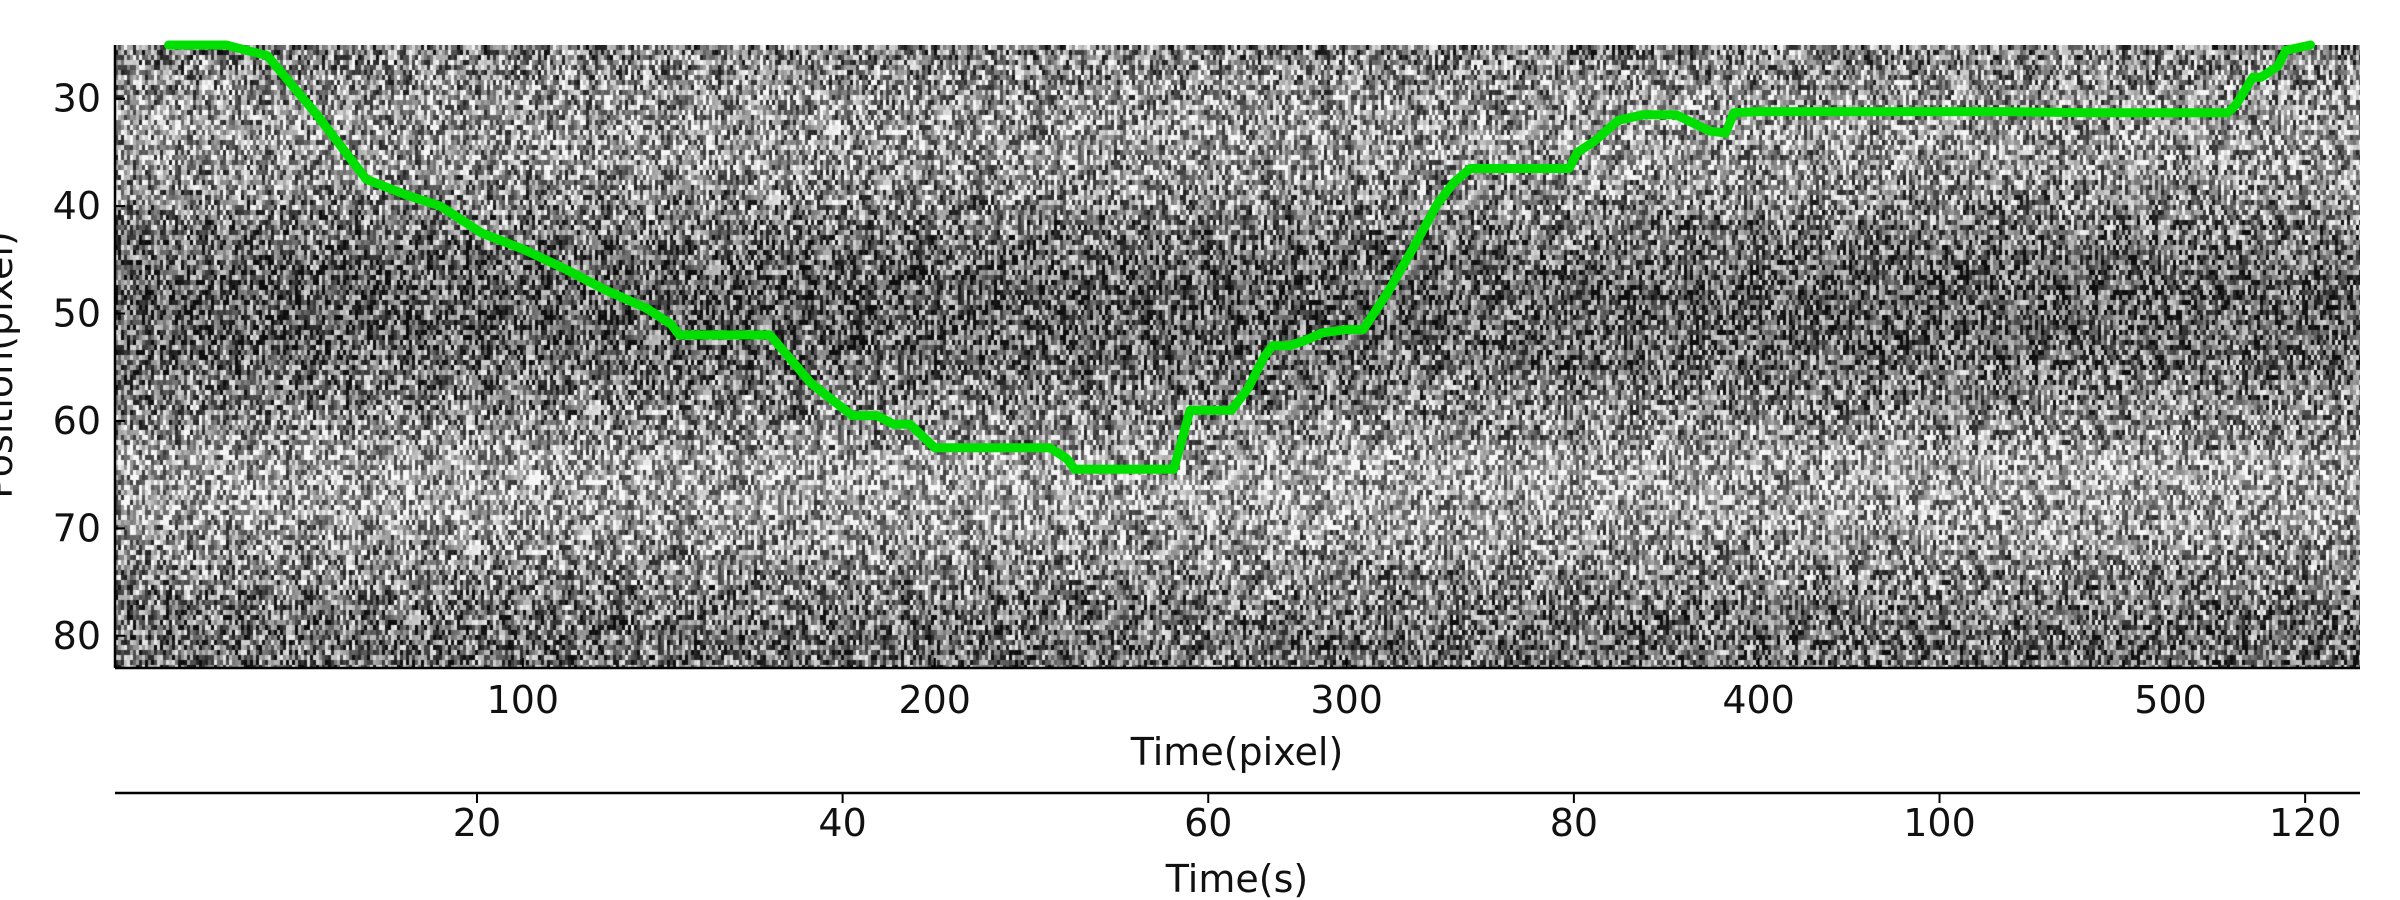  What do you see at coordinates (77, 314) in the screenshot?
I see `y-tick-label: 50` at bounding box center [77, 314].